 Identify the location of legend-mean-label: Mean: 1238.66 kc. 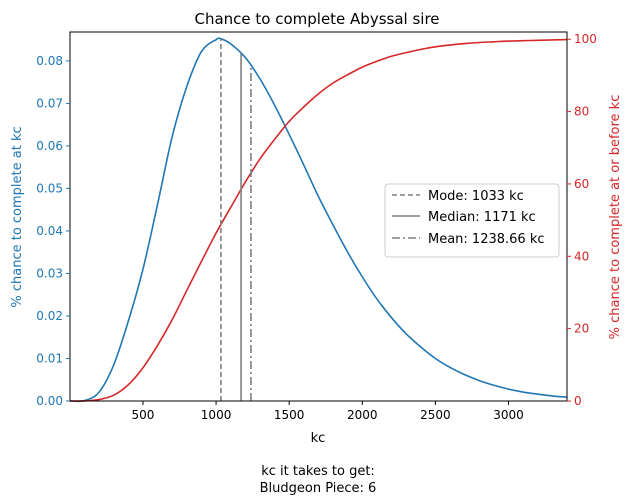
(486, 239).